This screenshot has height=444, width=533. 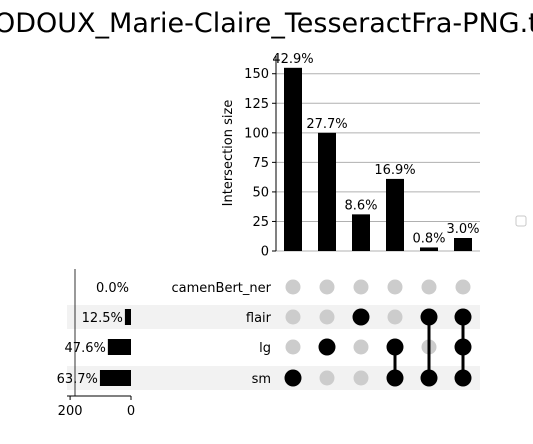 What do you see at coordinates (256, 104) in the screenshot?
I see `y-tick-label: 125` at bounding box center [256, 104].